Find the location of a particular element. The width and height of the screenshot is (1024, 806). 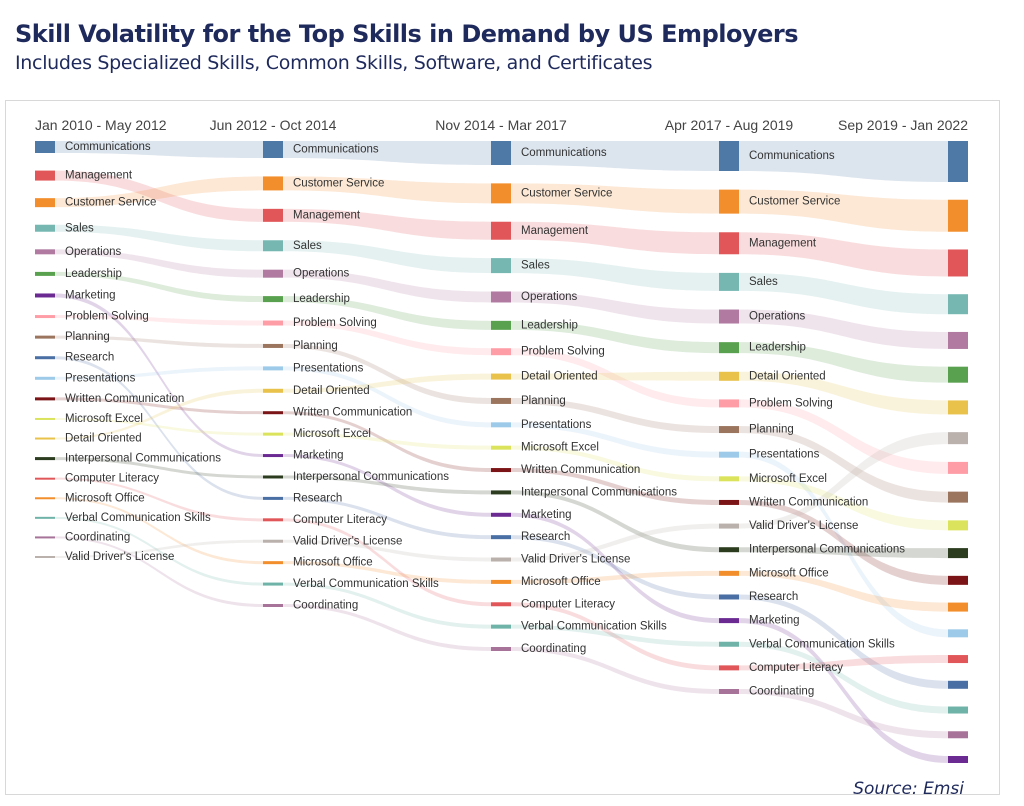

node-label: Valid Driver's License is located at coordinates (119, 557).